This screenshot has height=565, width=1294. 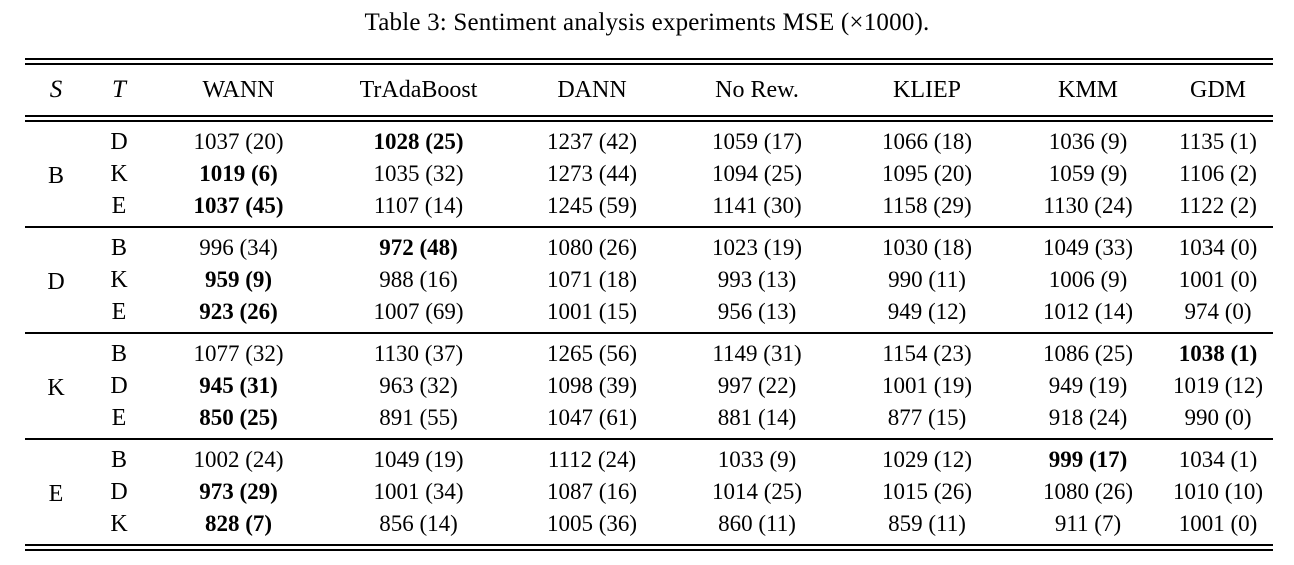 I want to click on cell-kliep: 877 (15), so click(x=927, y=417).